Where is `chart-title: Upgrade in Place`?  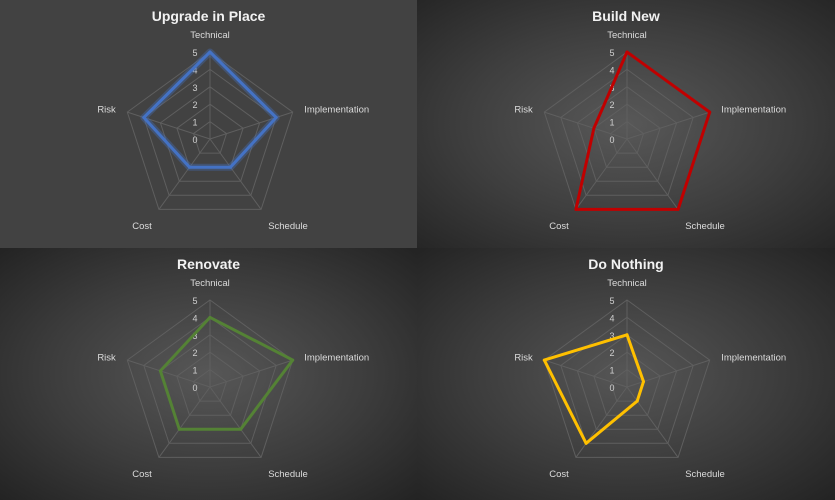
chart-title: Upgrade in Place is located at coordinates (208, 16).